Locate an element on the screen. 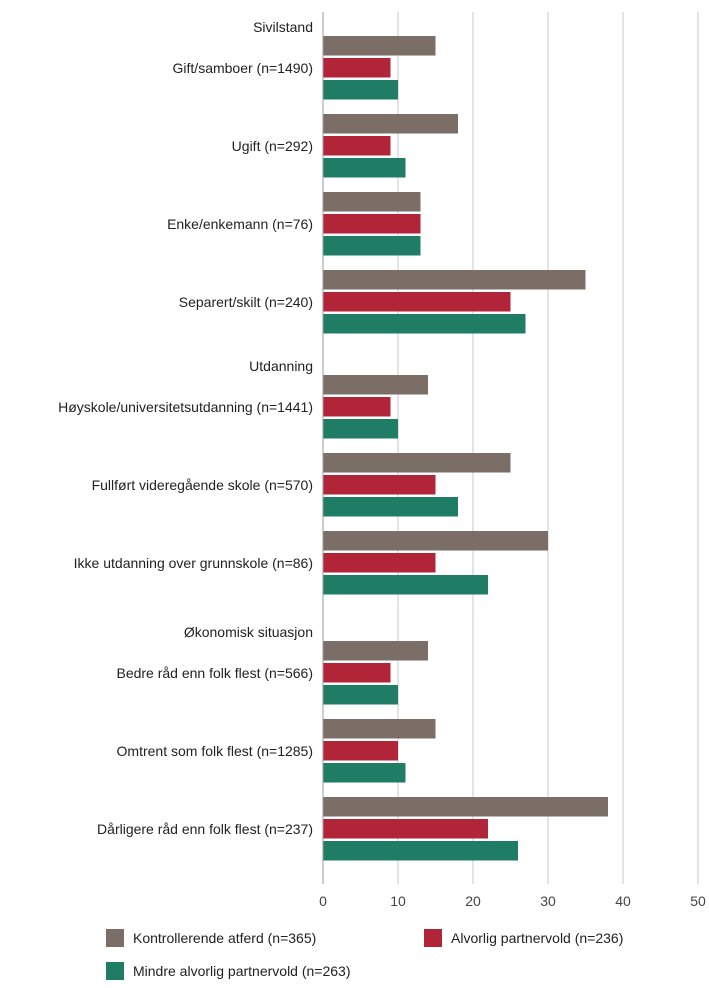 The height and width of the screenshot is (988, 709). category-label: Separert/skilt (n=240) is located at coordinates (246, 302).